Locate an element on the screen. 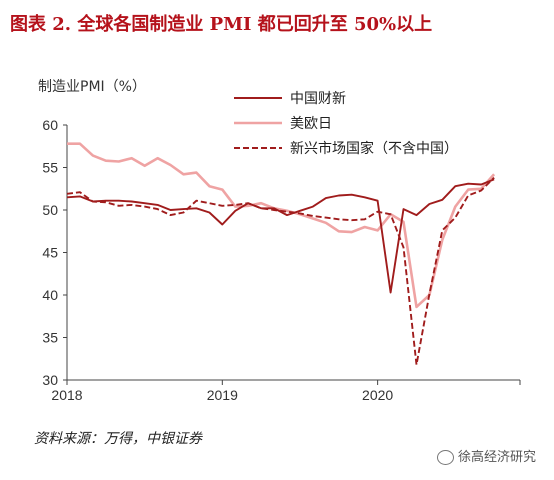 This screenshot has width=554, height=480. watermark-text: 徐高经济研究 is located at coordinates (496, 457).